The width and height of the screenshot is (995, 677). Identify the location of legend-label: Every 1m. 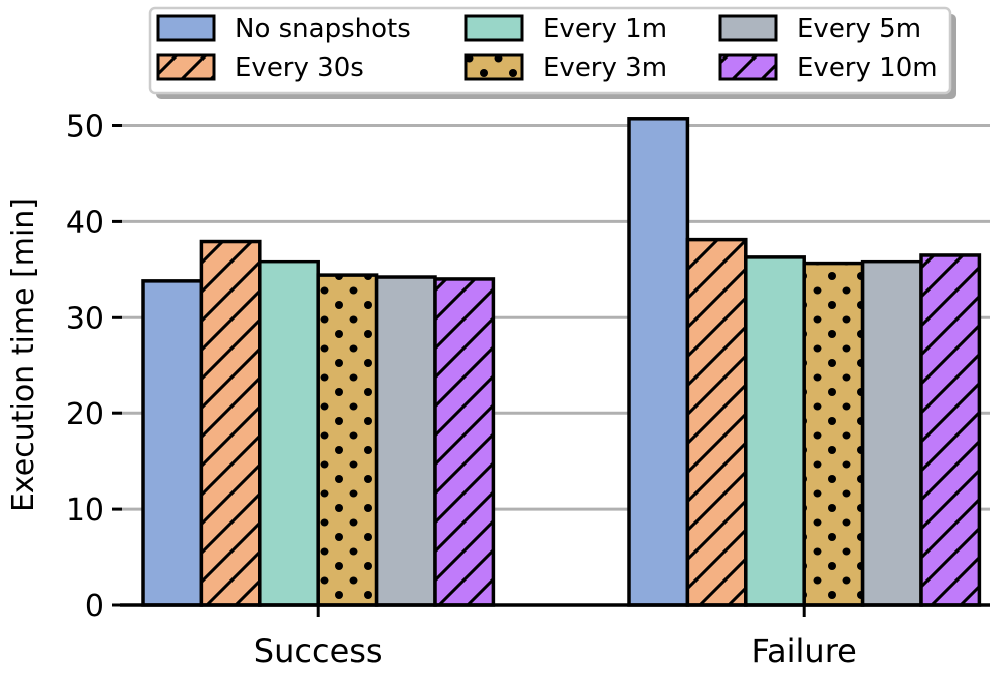
(605, 29).